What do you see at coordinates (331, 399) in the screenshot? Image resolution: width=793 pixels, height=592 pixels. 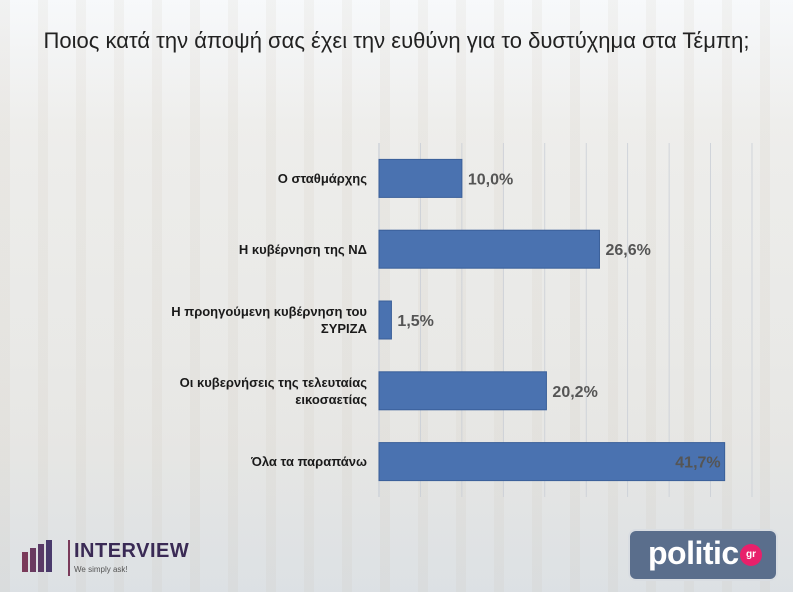 I see `category-label-line: εικοσαετίας` at bounding box center [331, 399].